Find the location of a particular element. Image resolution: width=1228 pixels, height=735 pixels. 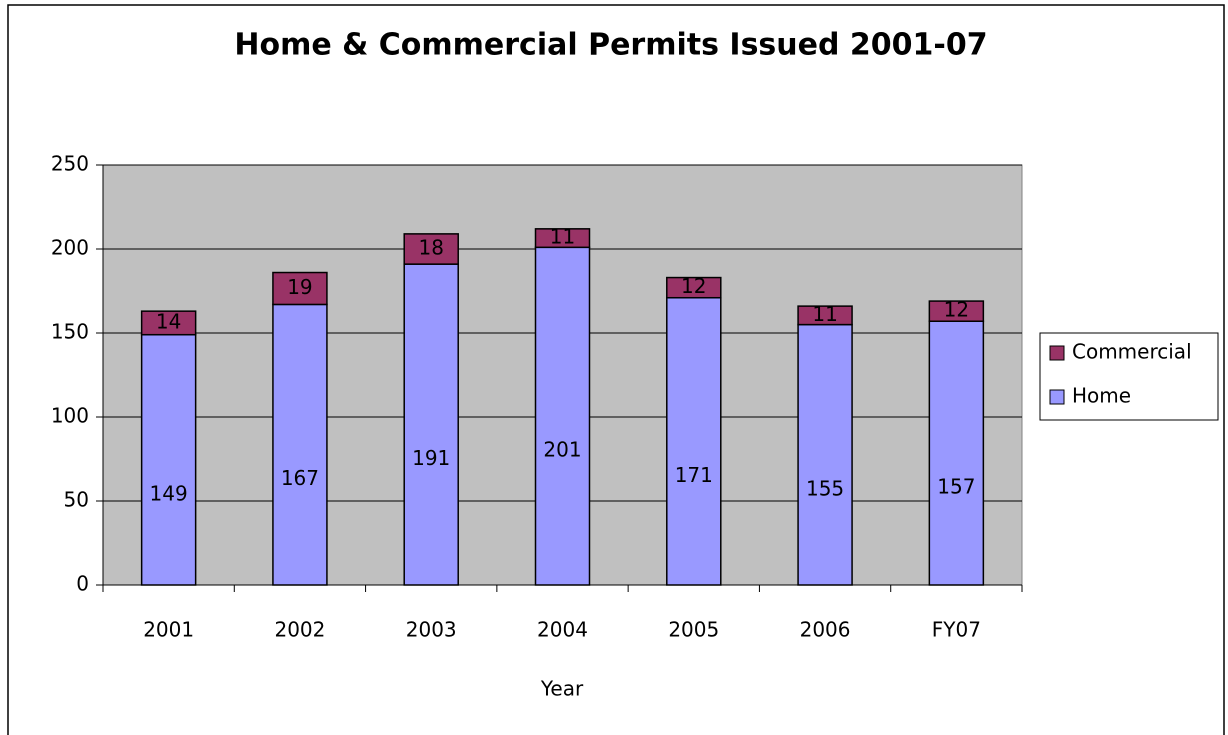

y-tick-label: 50 is located at coordinates (76, 500).